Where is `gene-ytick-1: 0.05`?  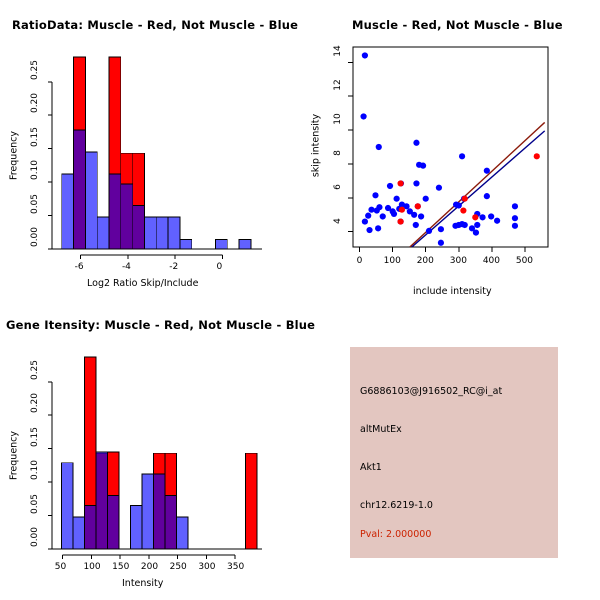
gene-ytick-1: 0.05 is located at coordinates (35, 503).